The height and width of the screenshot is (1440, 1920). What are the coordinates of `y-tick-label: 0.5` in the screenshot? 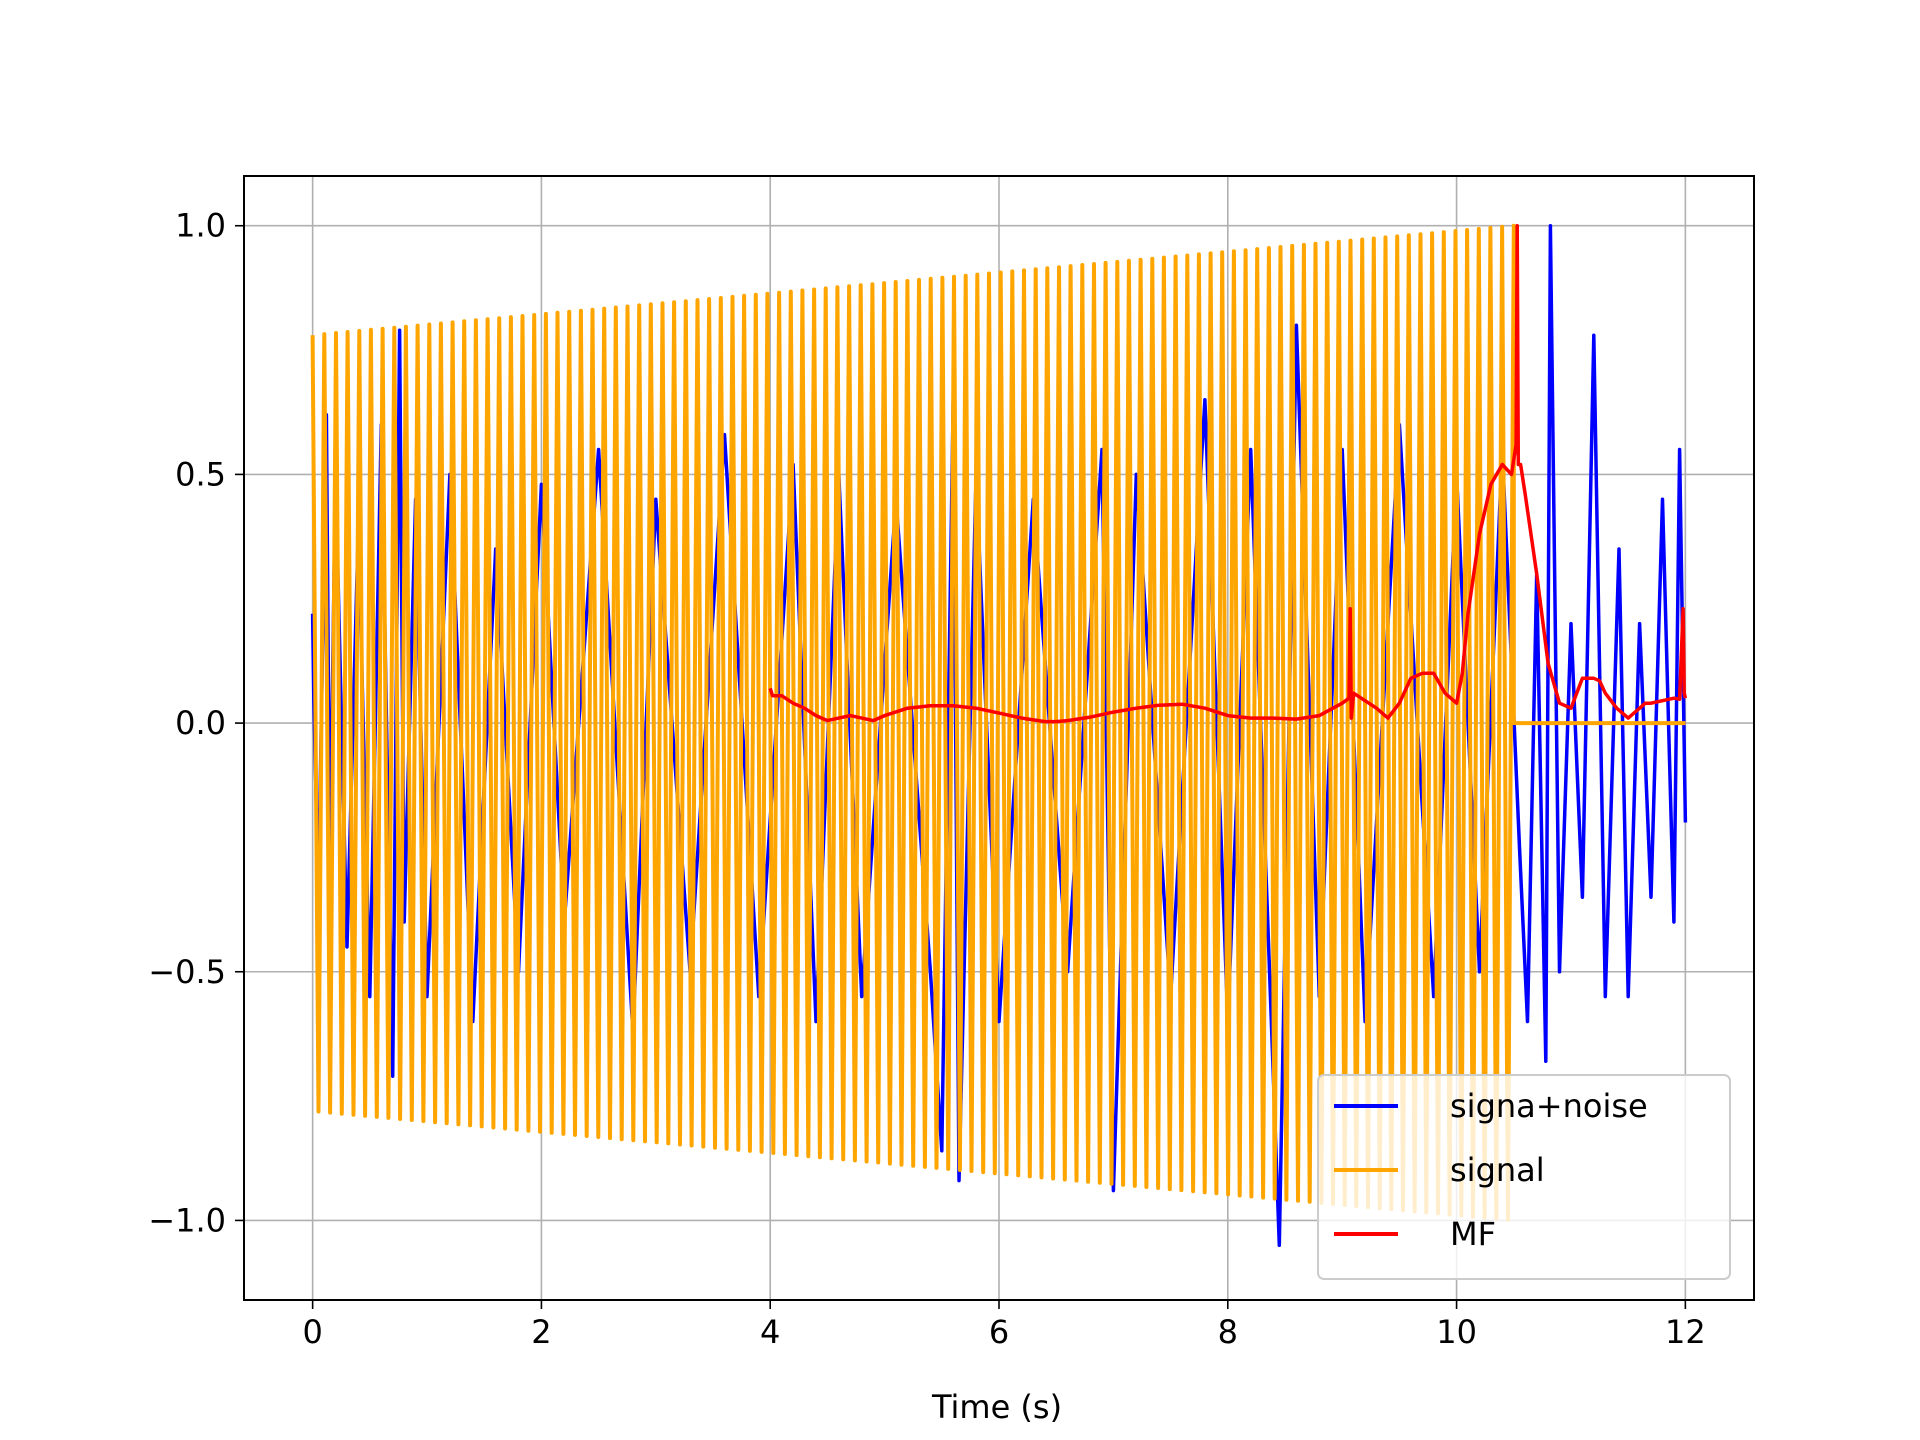 It's located at (200, 474).